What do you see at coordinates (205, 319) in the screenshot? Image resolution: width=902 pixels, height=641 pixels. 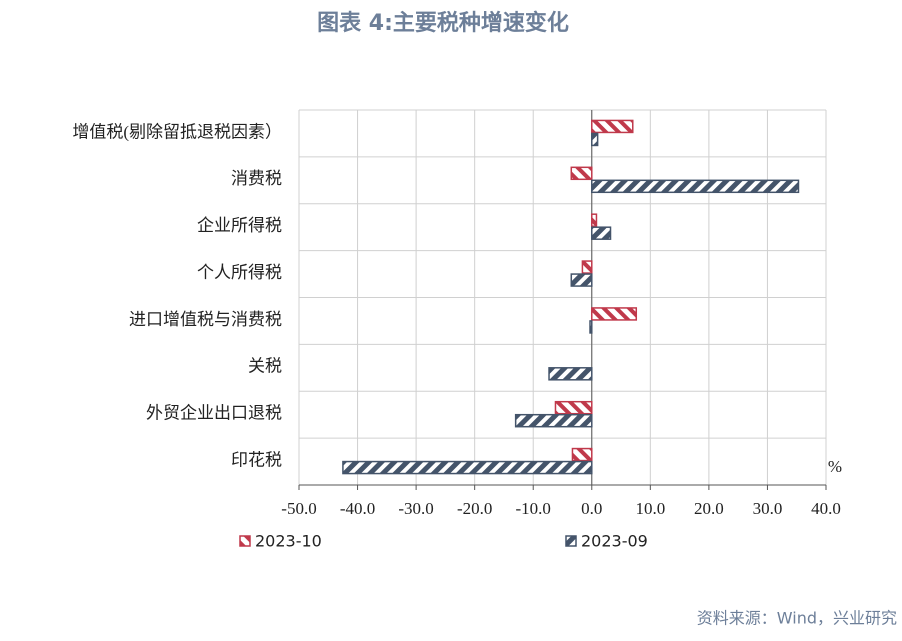 I see `y-tick-label: 进口增值税与消费税` at bounding box center [205, 319].